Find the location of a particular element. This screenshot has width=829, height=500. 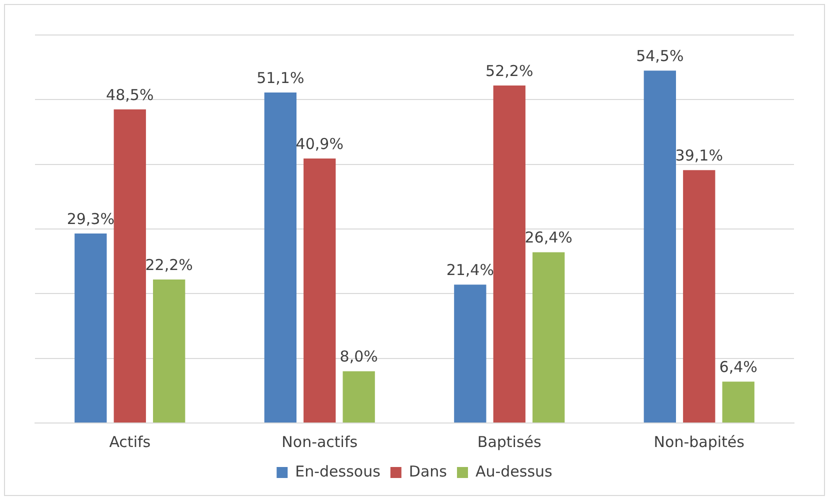

data-label: 54,5% is located at coordinates (660, 55).